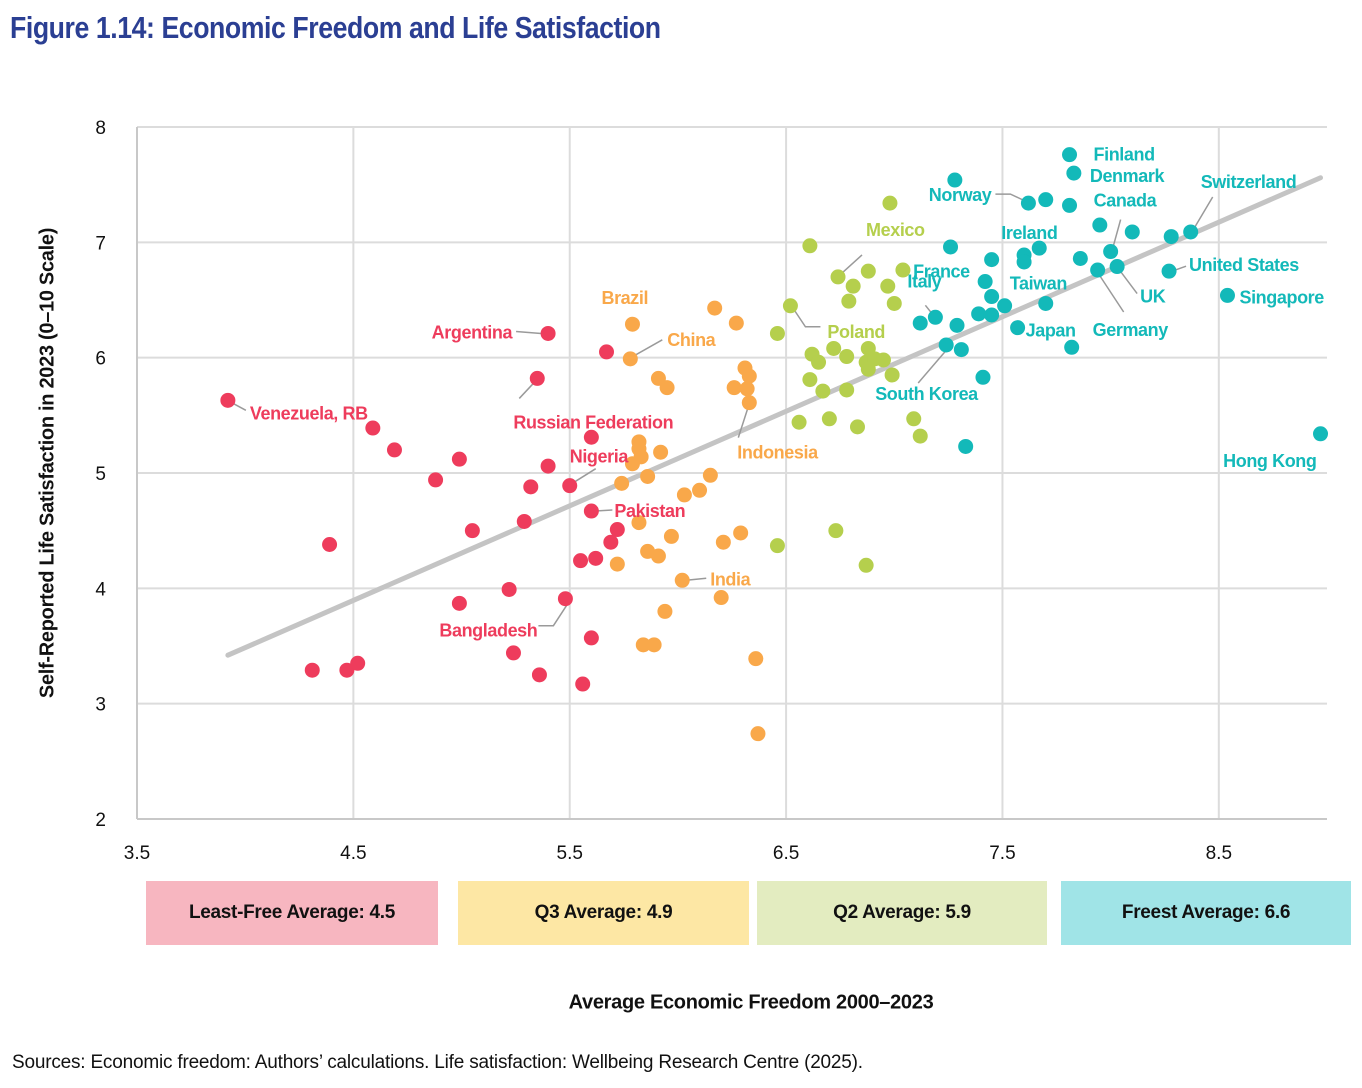 The image size is (1362, 1088). I want to click on point-label-india: India, so click(730, 579).